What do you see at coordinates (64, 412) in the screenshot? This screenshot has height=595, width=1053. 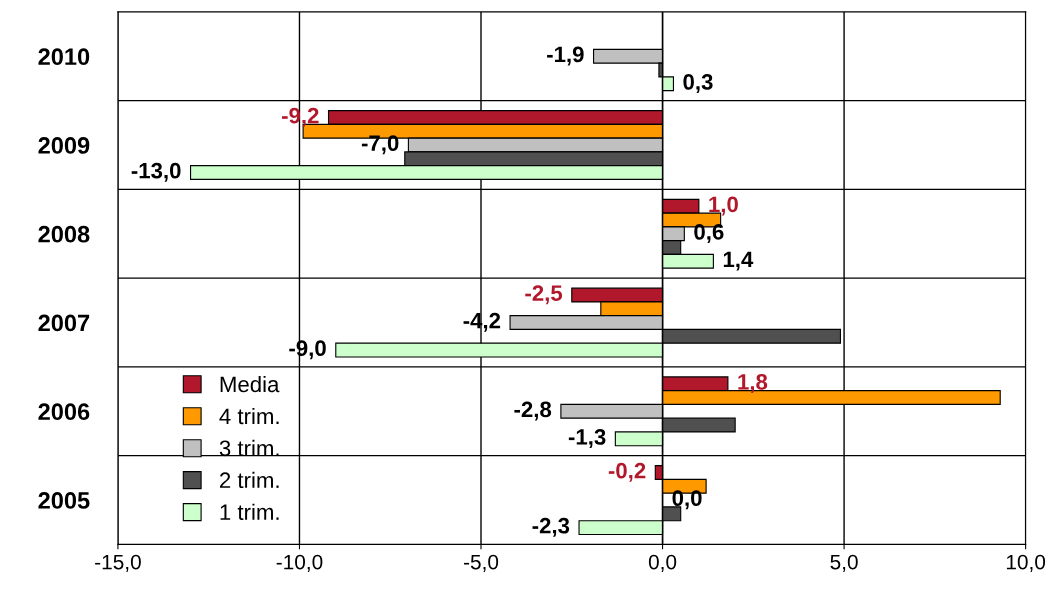 I see `y-tick-label: 2006` at bounding box center [64, 412].